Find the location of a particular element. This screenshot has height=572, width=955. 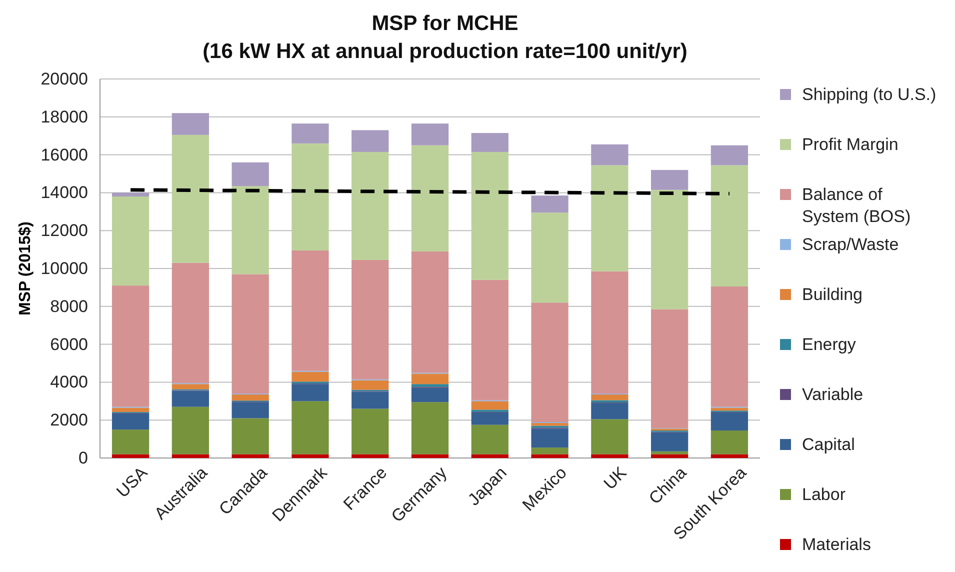

x-tick-label: UK is located at coordinates (615, 478).